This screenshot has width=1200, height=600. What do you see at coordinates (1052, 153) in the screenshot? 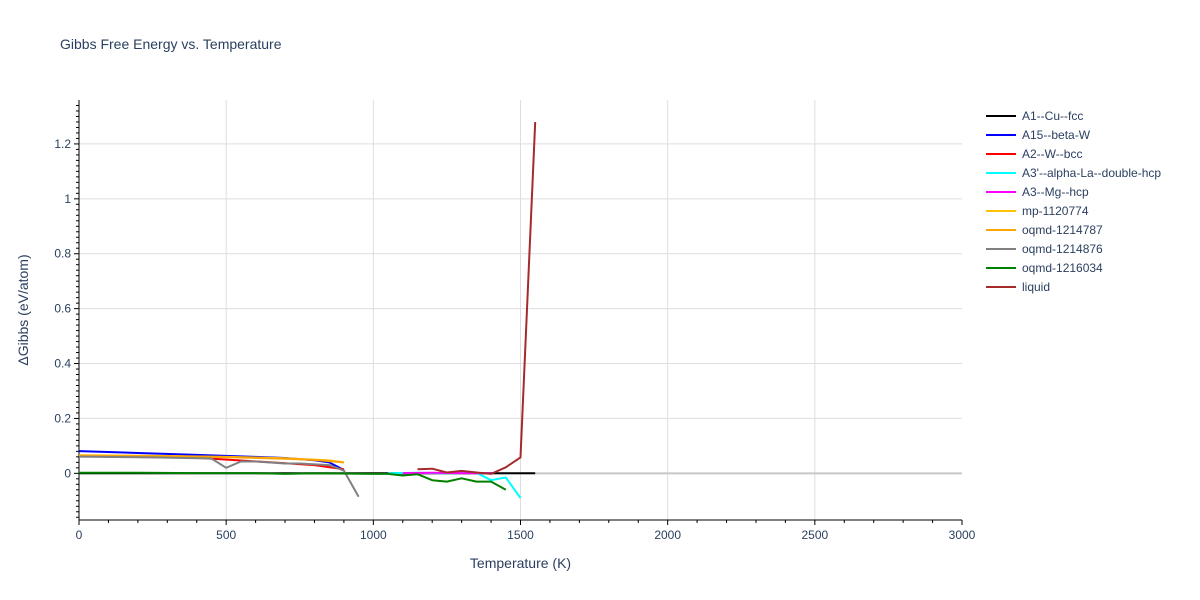
I see `legend-label: A2--W--bcc` at bounding box center [1052, 153].